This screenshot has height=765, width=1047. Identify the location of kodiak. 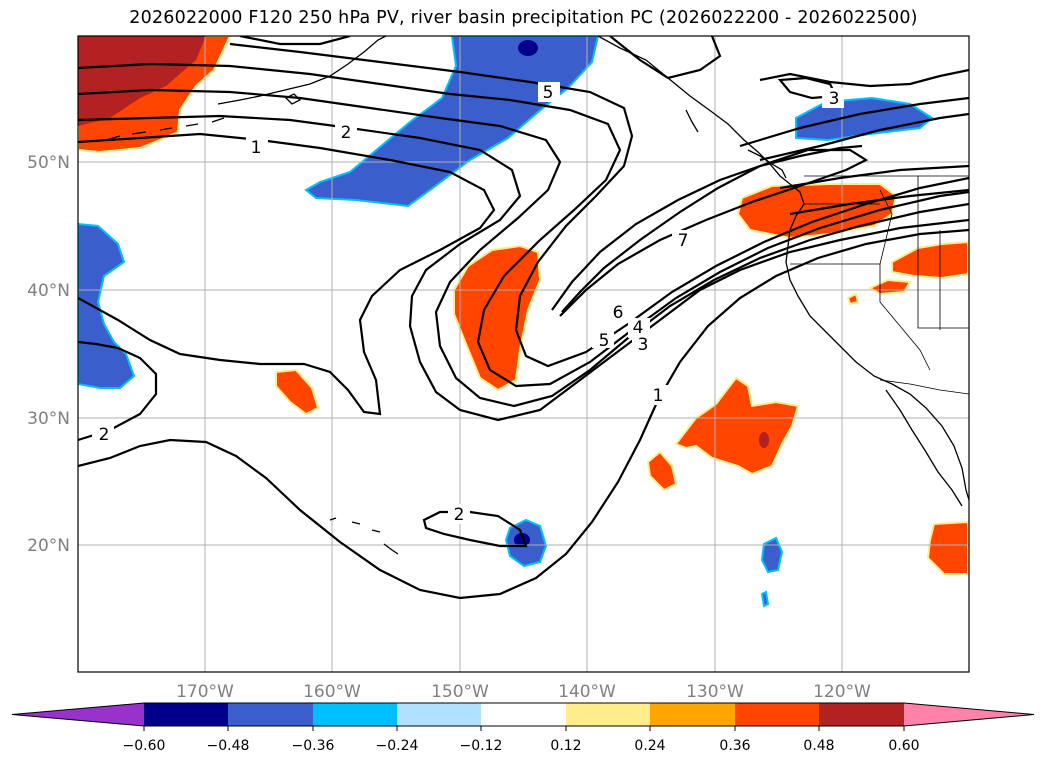
(293, 99).